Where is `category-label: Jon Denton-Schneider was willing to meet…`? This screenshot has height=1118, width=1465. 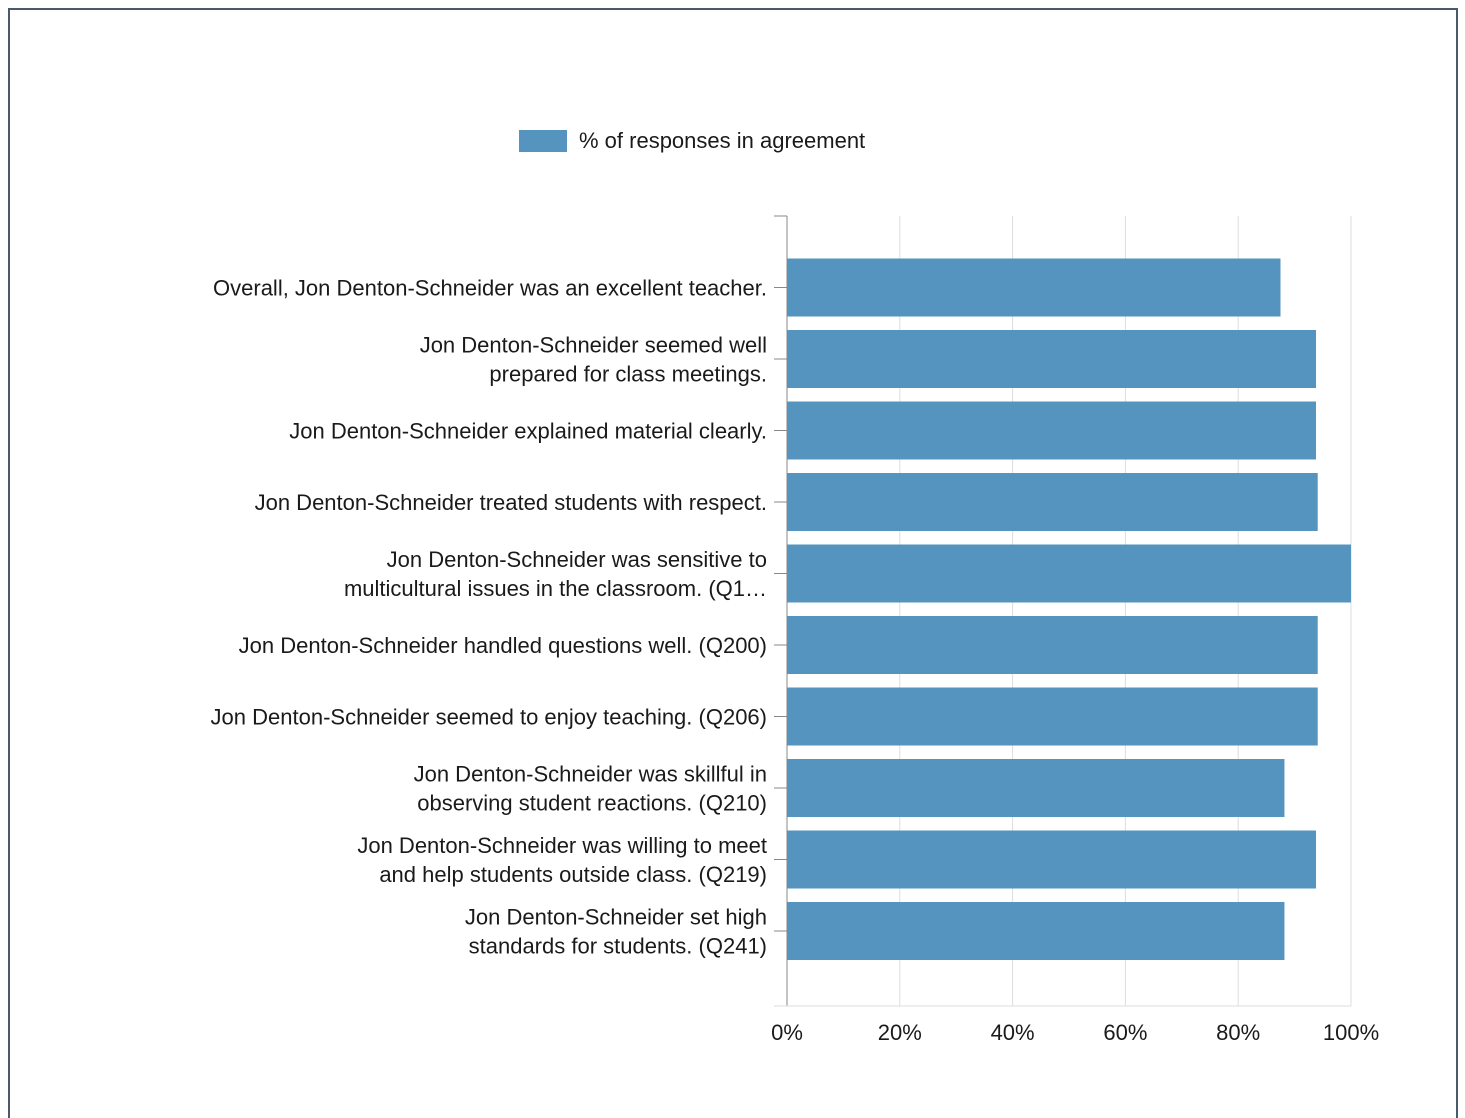
category-label: Jon Denton-Schneider was willing to meet… is located at coordinates (562, 860).